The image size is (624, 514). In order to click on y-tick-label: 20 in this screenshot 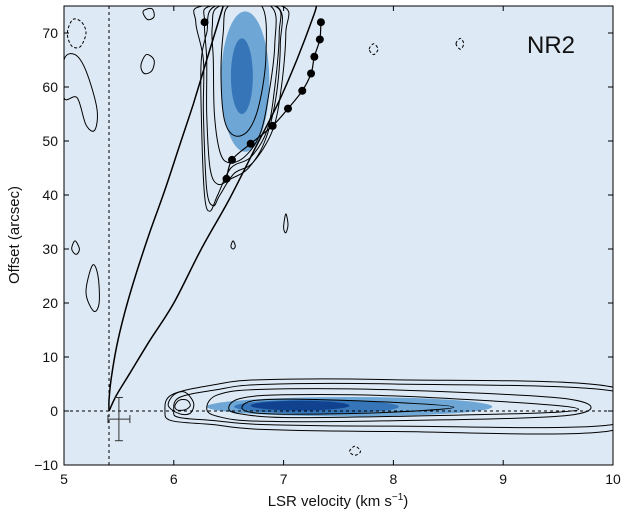, I will do `click(50, 303)`.